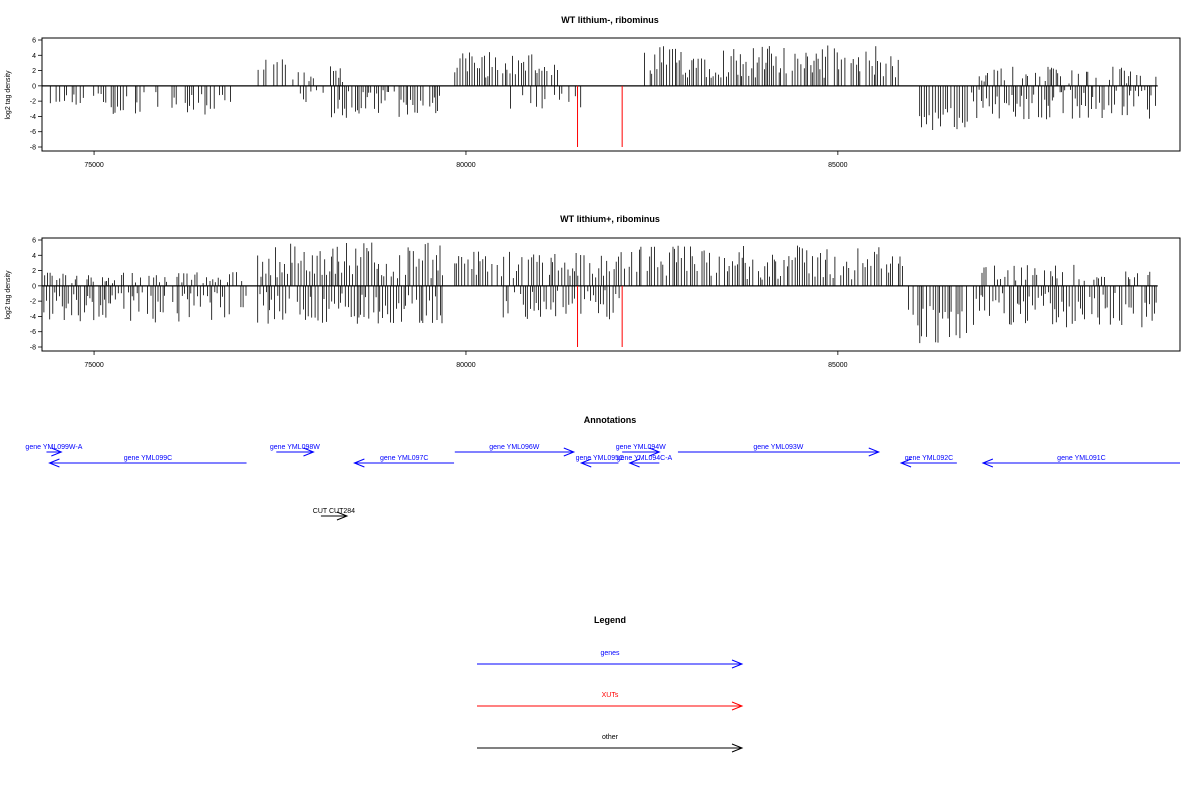 The image size is (1200, 800). I want to click on feature-label: gene YML094C-A, so click(645, 458).